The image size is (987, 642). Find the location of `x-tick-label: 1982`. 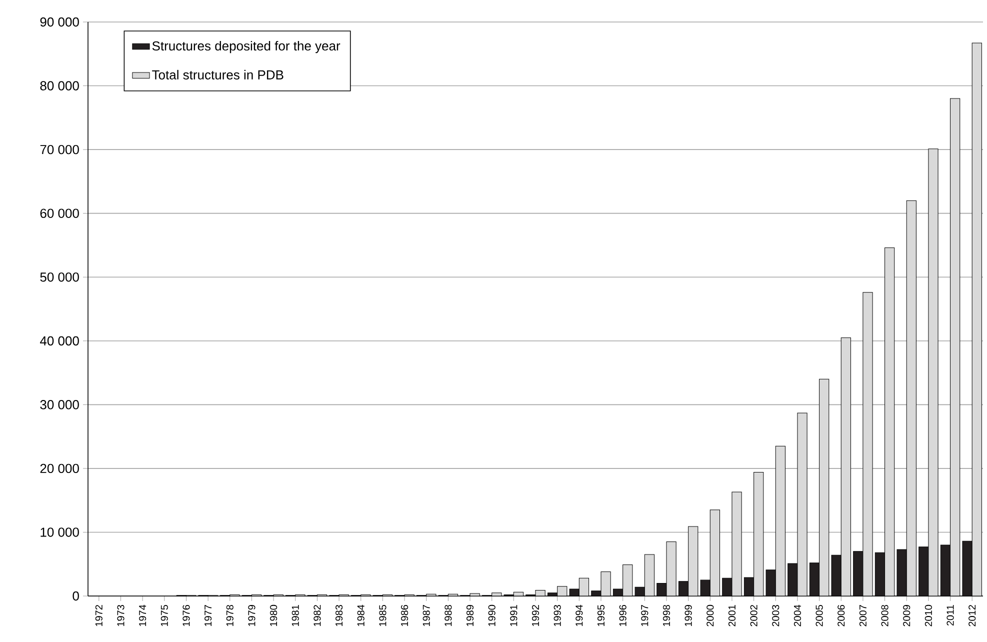

x-tick-label: 1982 is located at coordinates (317, 615).